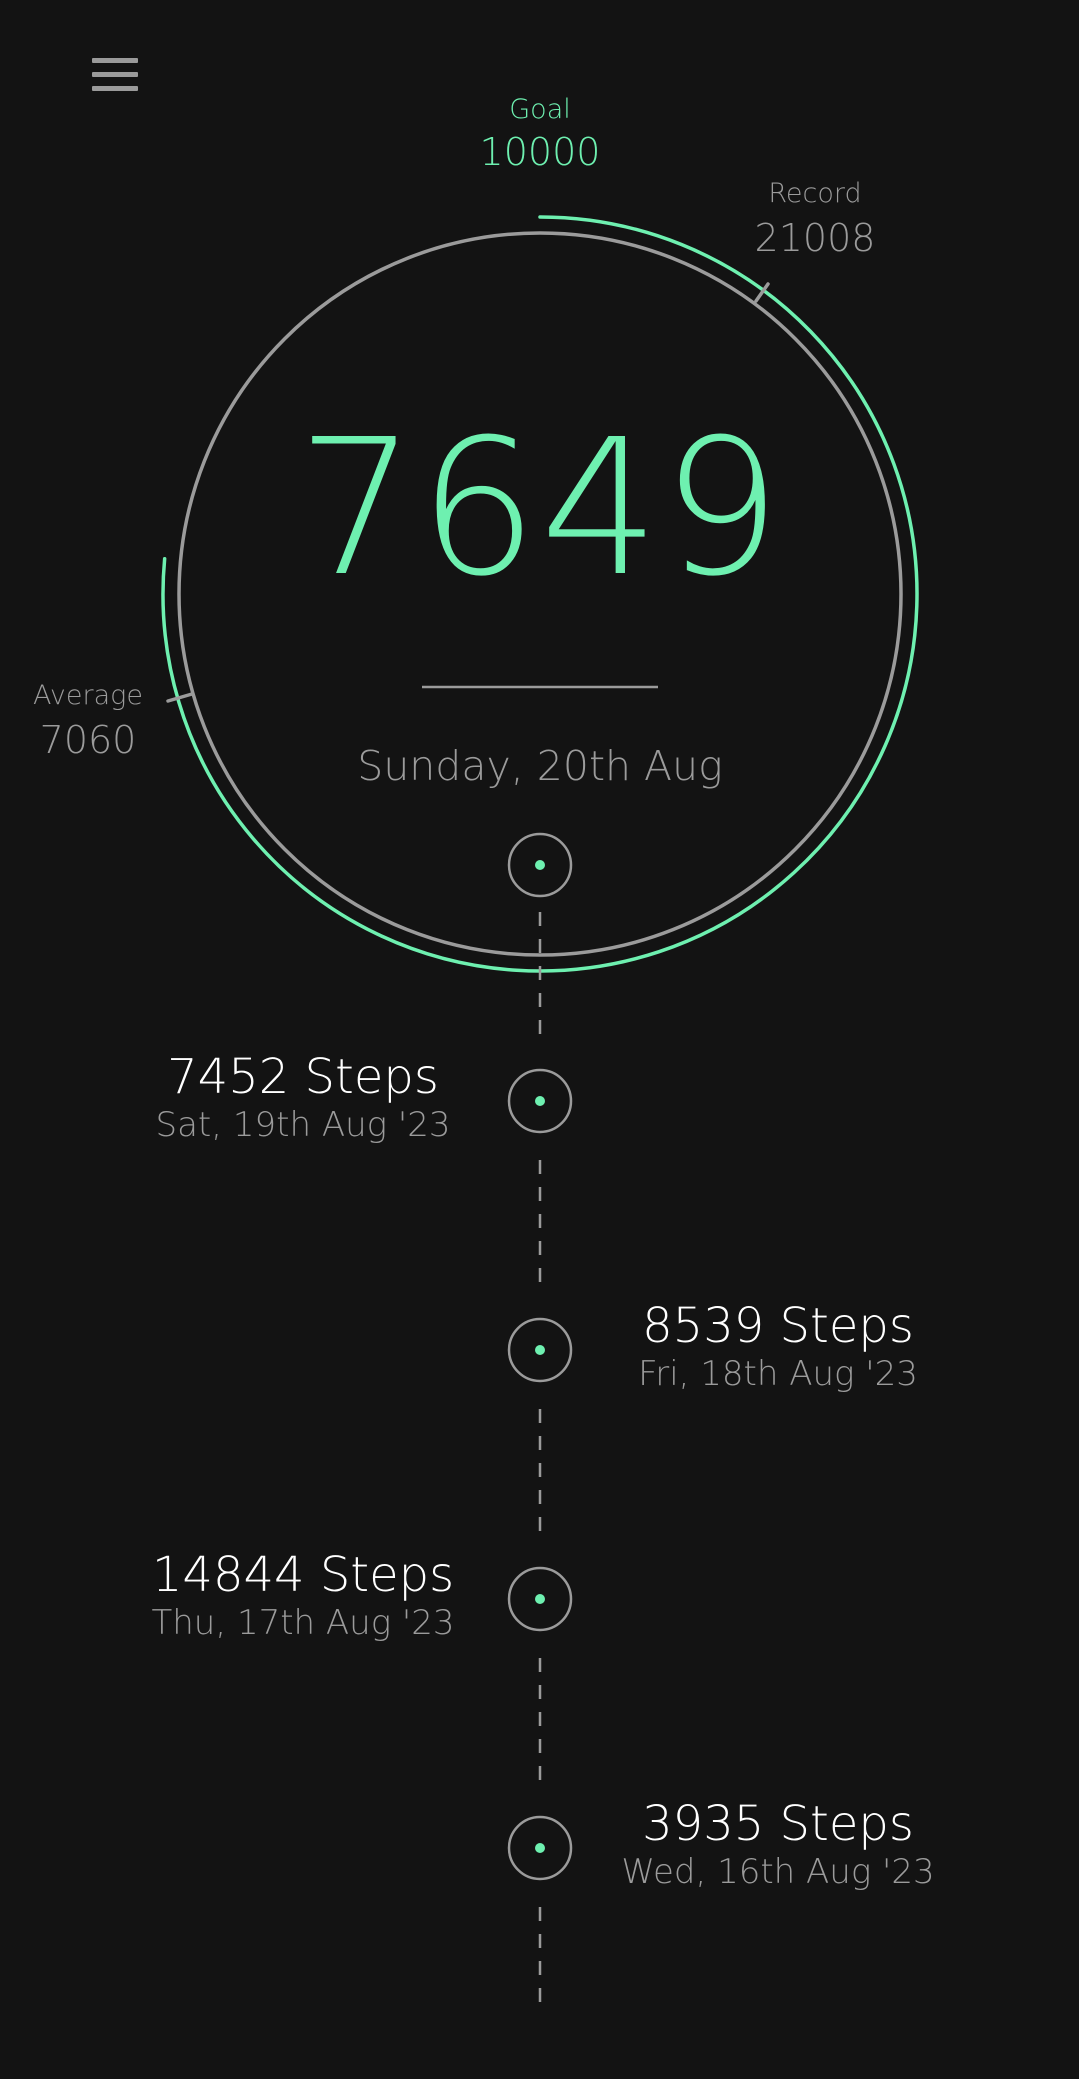 This screenshot has height=2079, width=1079. What do you see at coordinates (303, 1623) in the screenshot?
I see `history-date: Thu, 17th Aug '23` at bounding box center [303, 1623].